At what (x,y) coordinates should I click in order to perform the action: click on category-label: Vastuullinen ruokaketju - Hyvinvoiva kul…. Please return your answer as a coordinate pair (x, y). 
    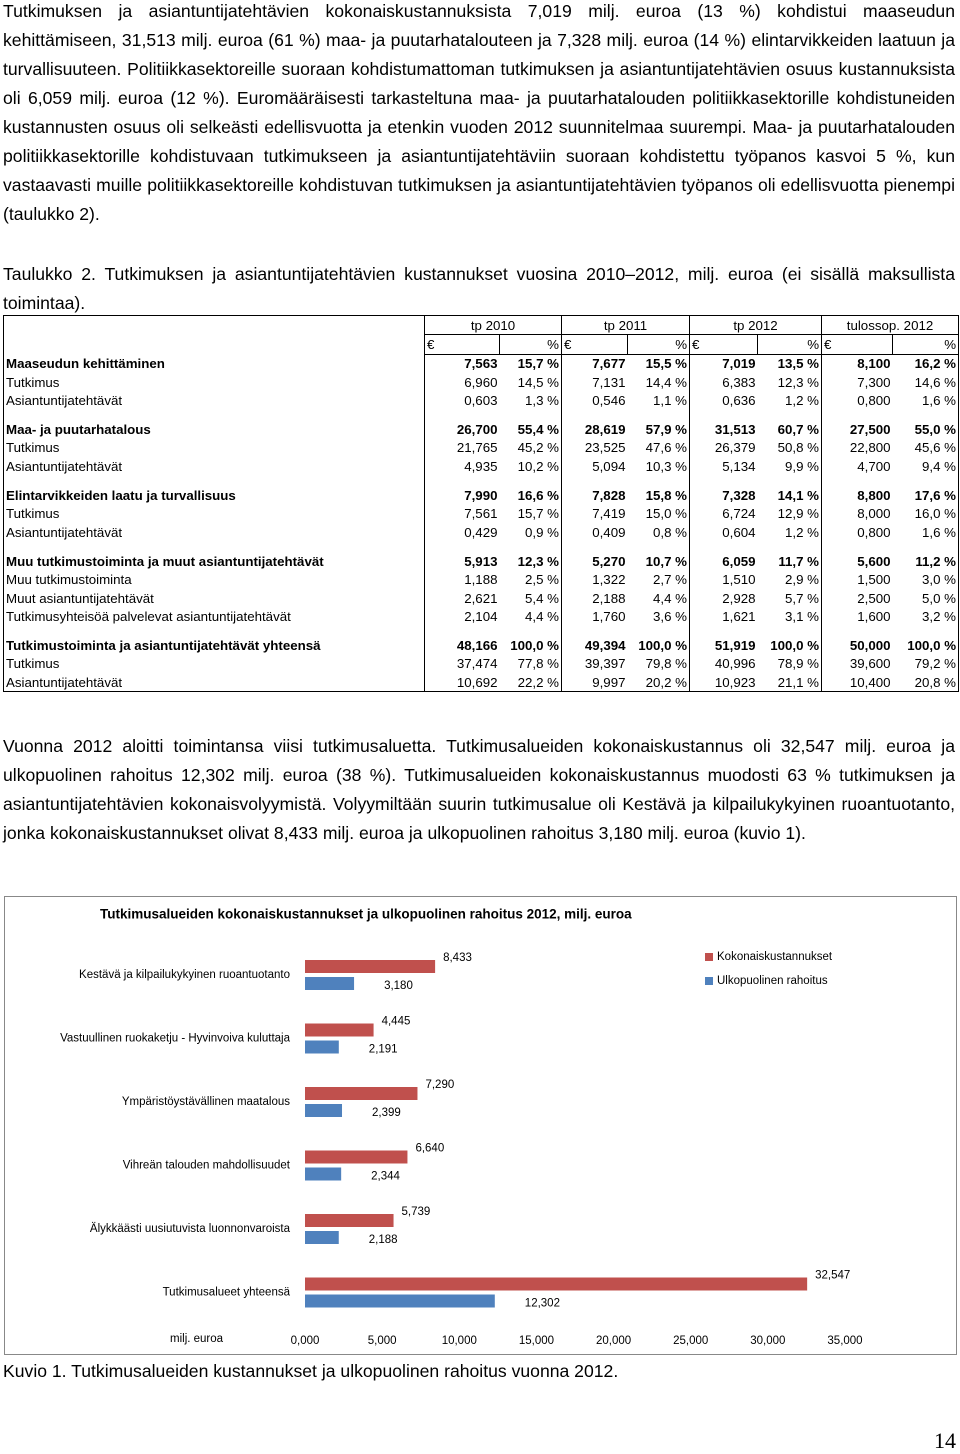
    Looking at the image, I should click on (175, 1039).